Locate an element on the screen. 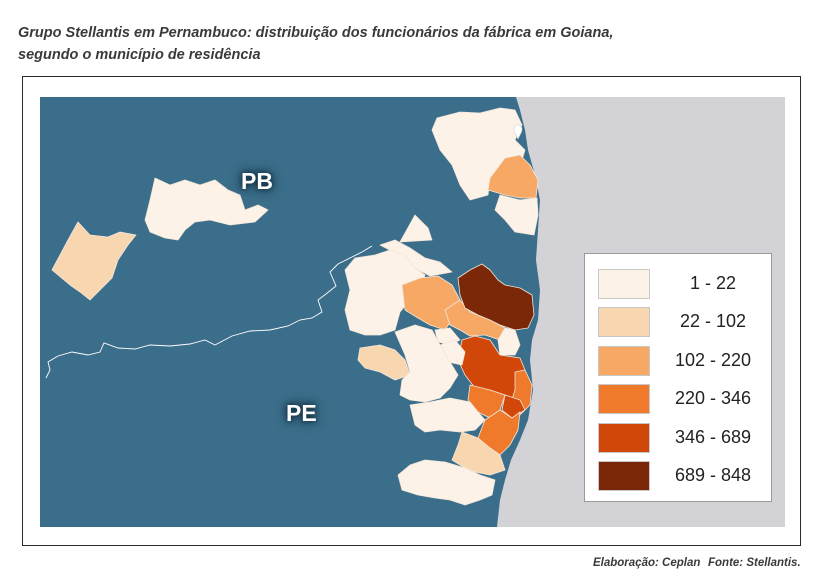  legend-label: 689 - 848 is located at coordinates (713, 475).